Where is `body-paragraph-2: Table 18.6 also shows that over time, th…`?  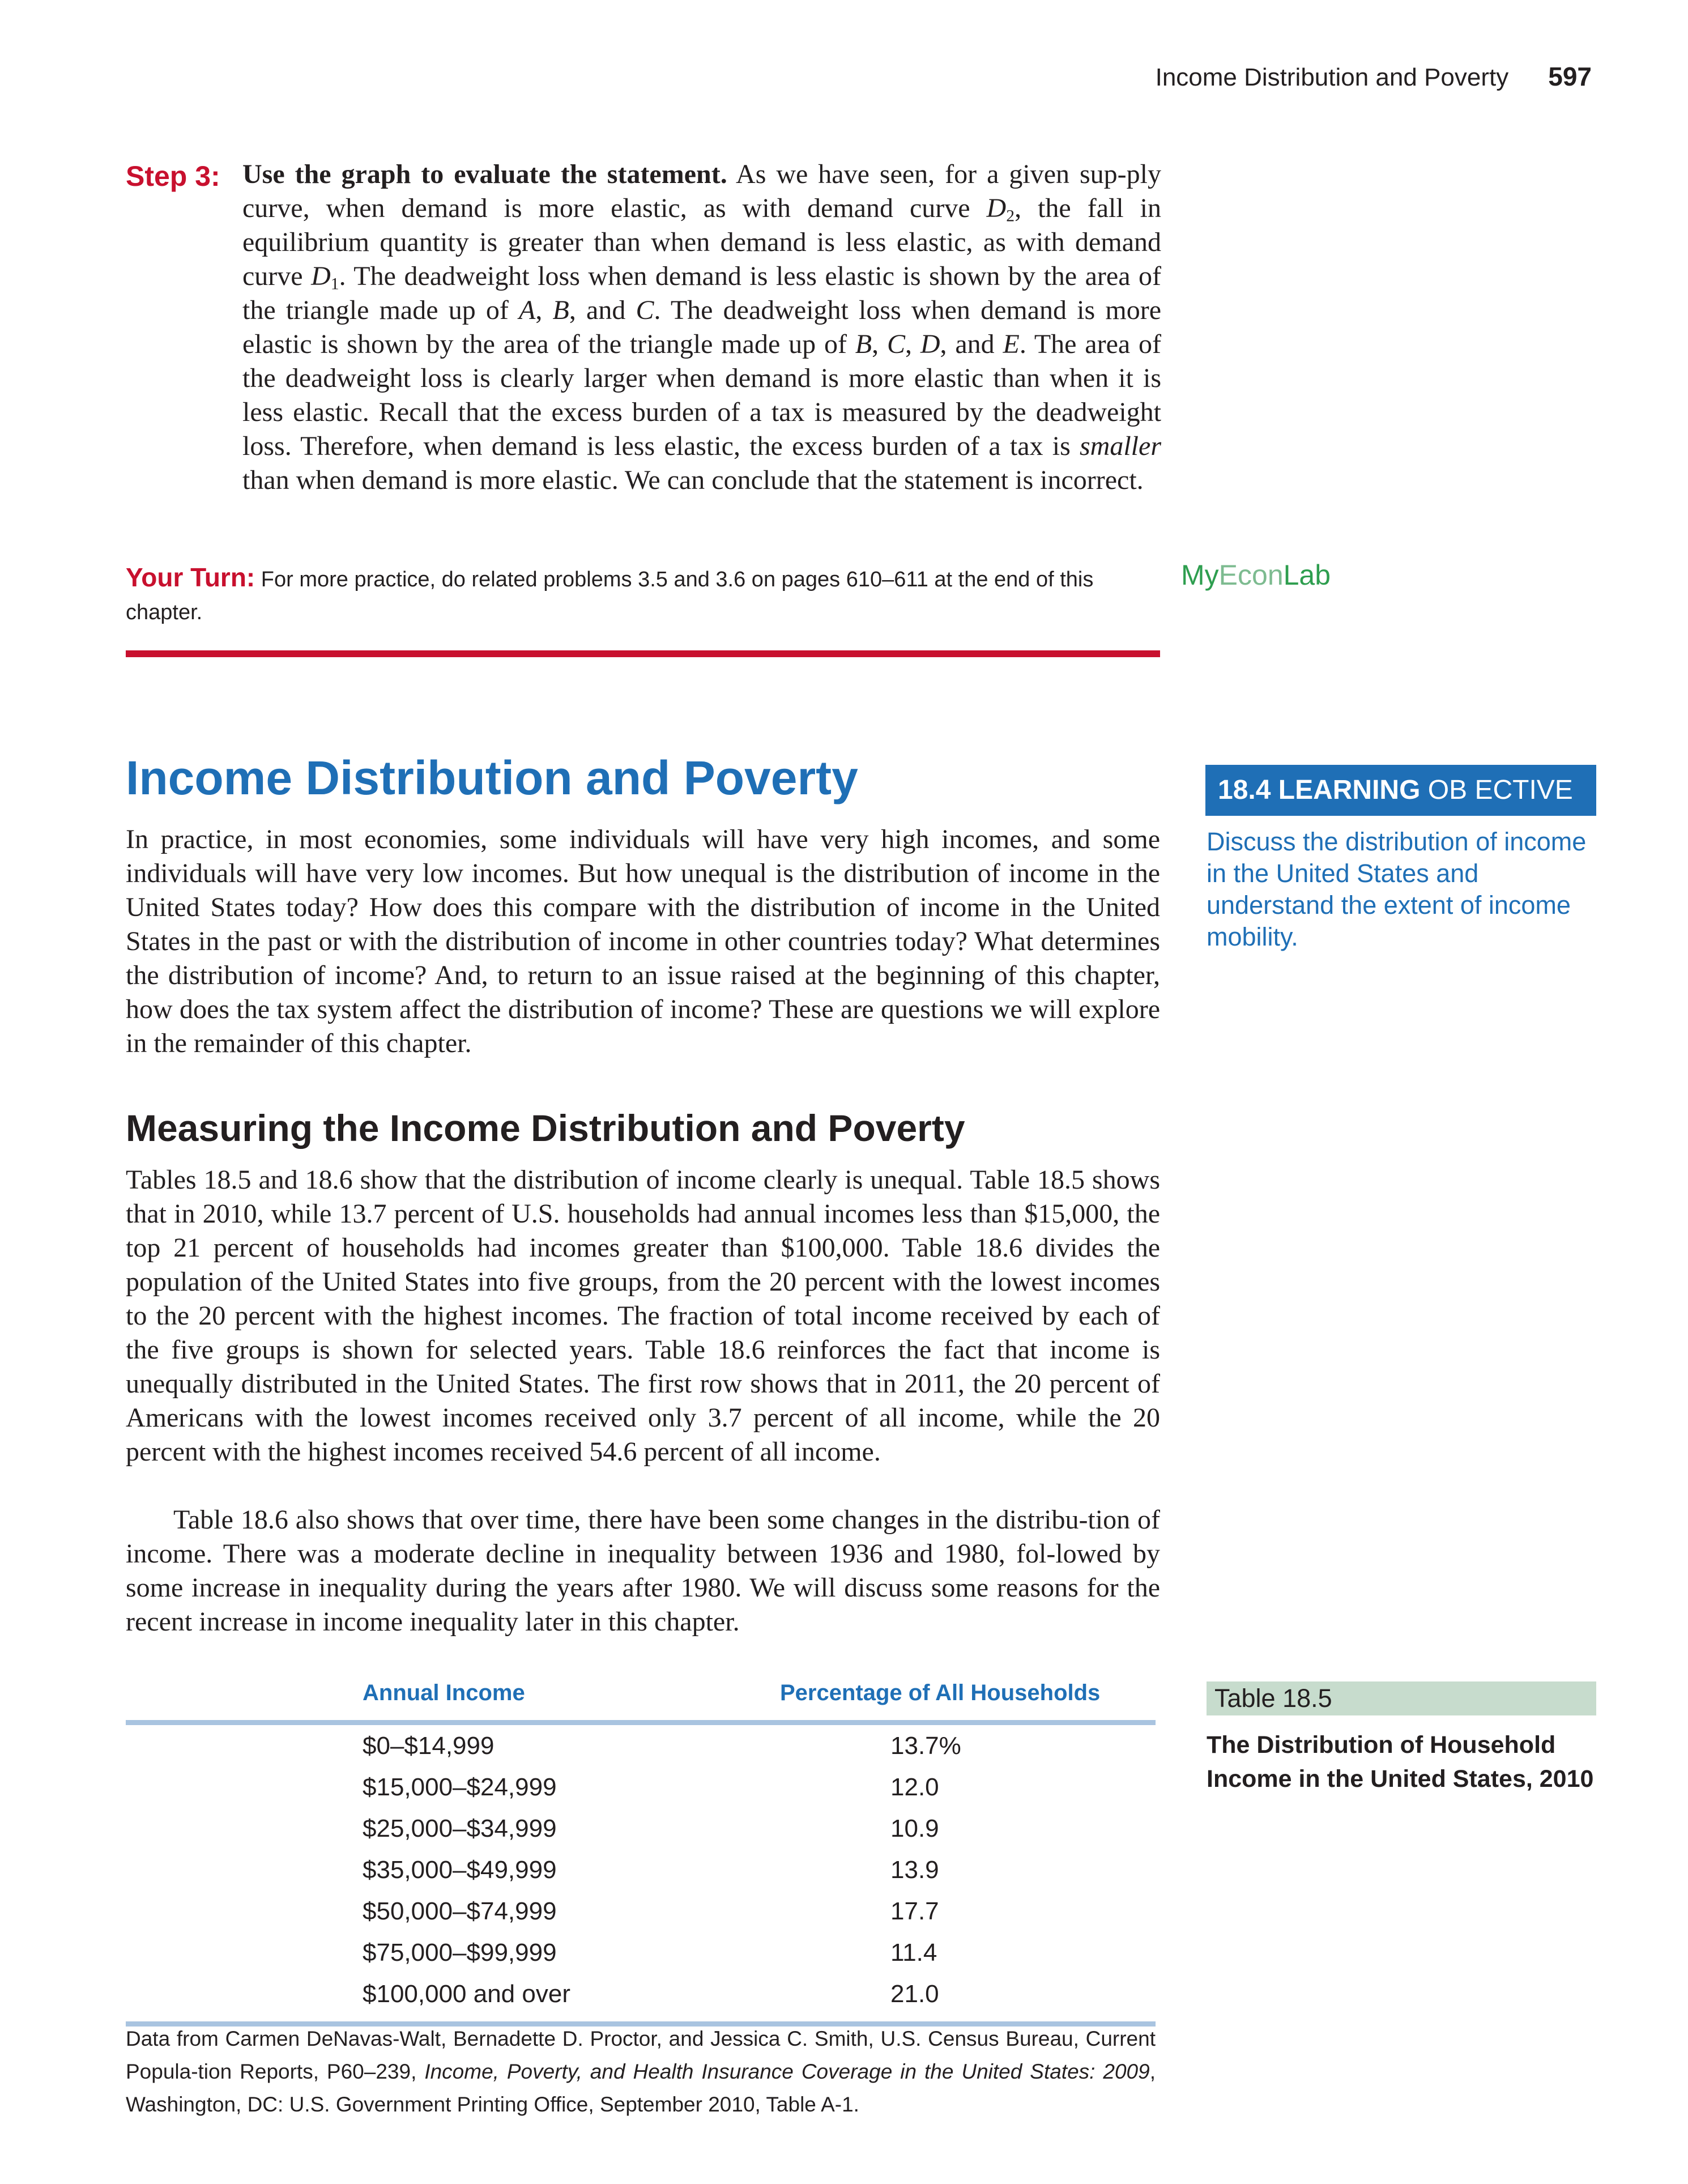 body-paragraph-2: Table 18.6 also shows that over time, th… is located at coordinates (643, 1571).